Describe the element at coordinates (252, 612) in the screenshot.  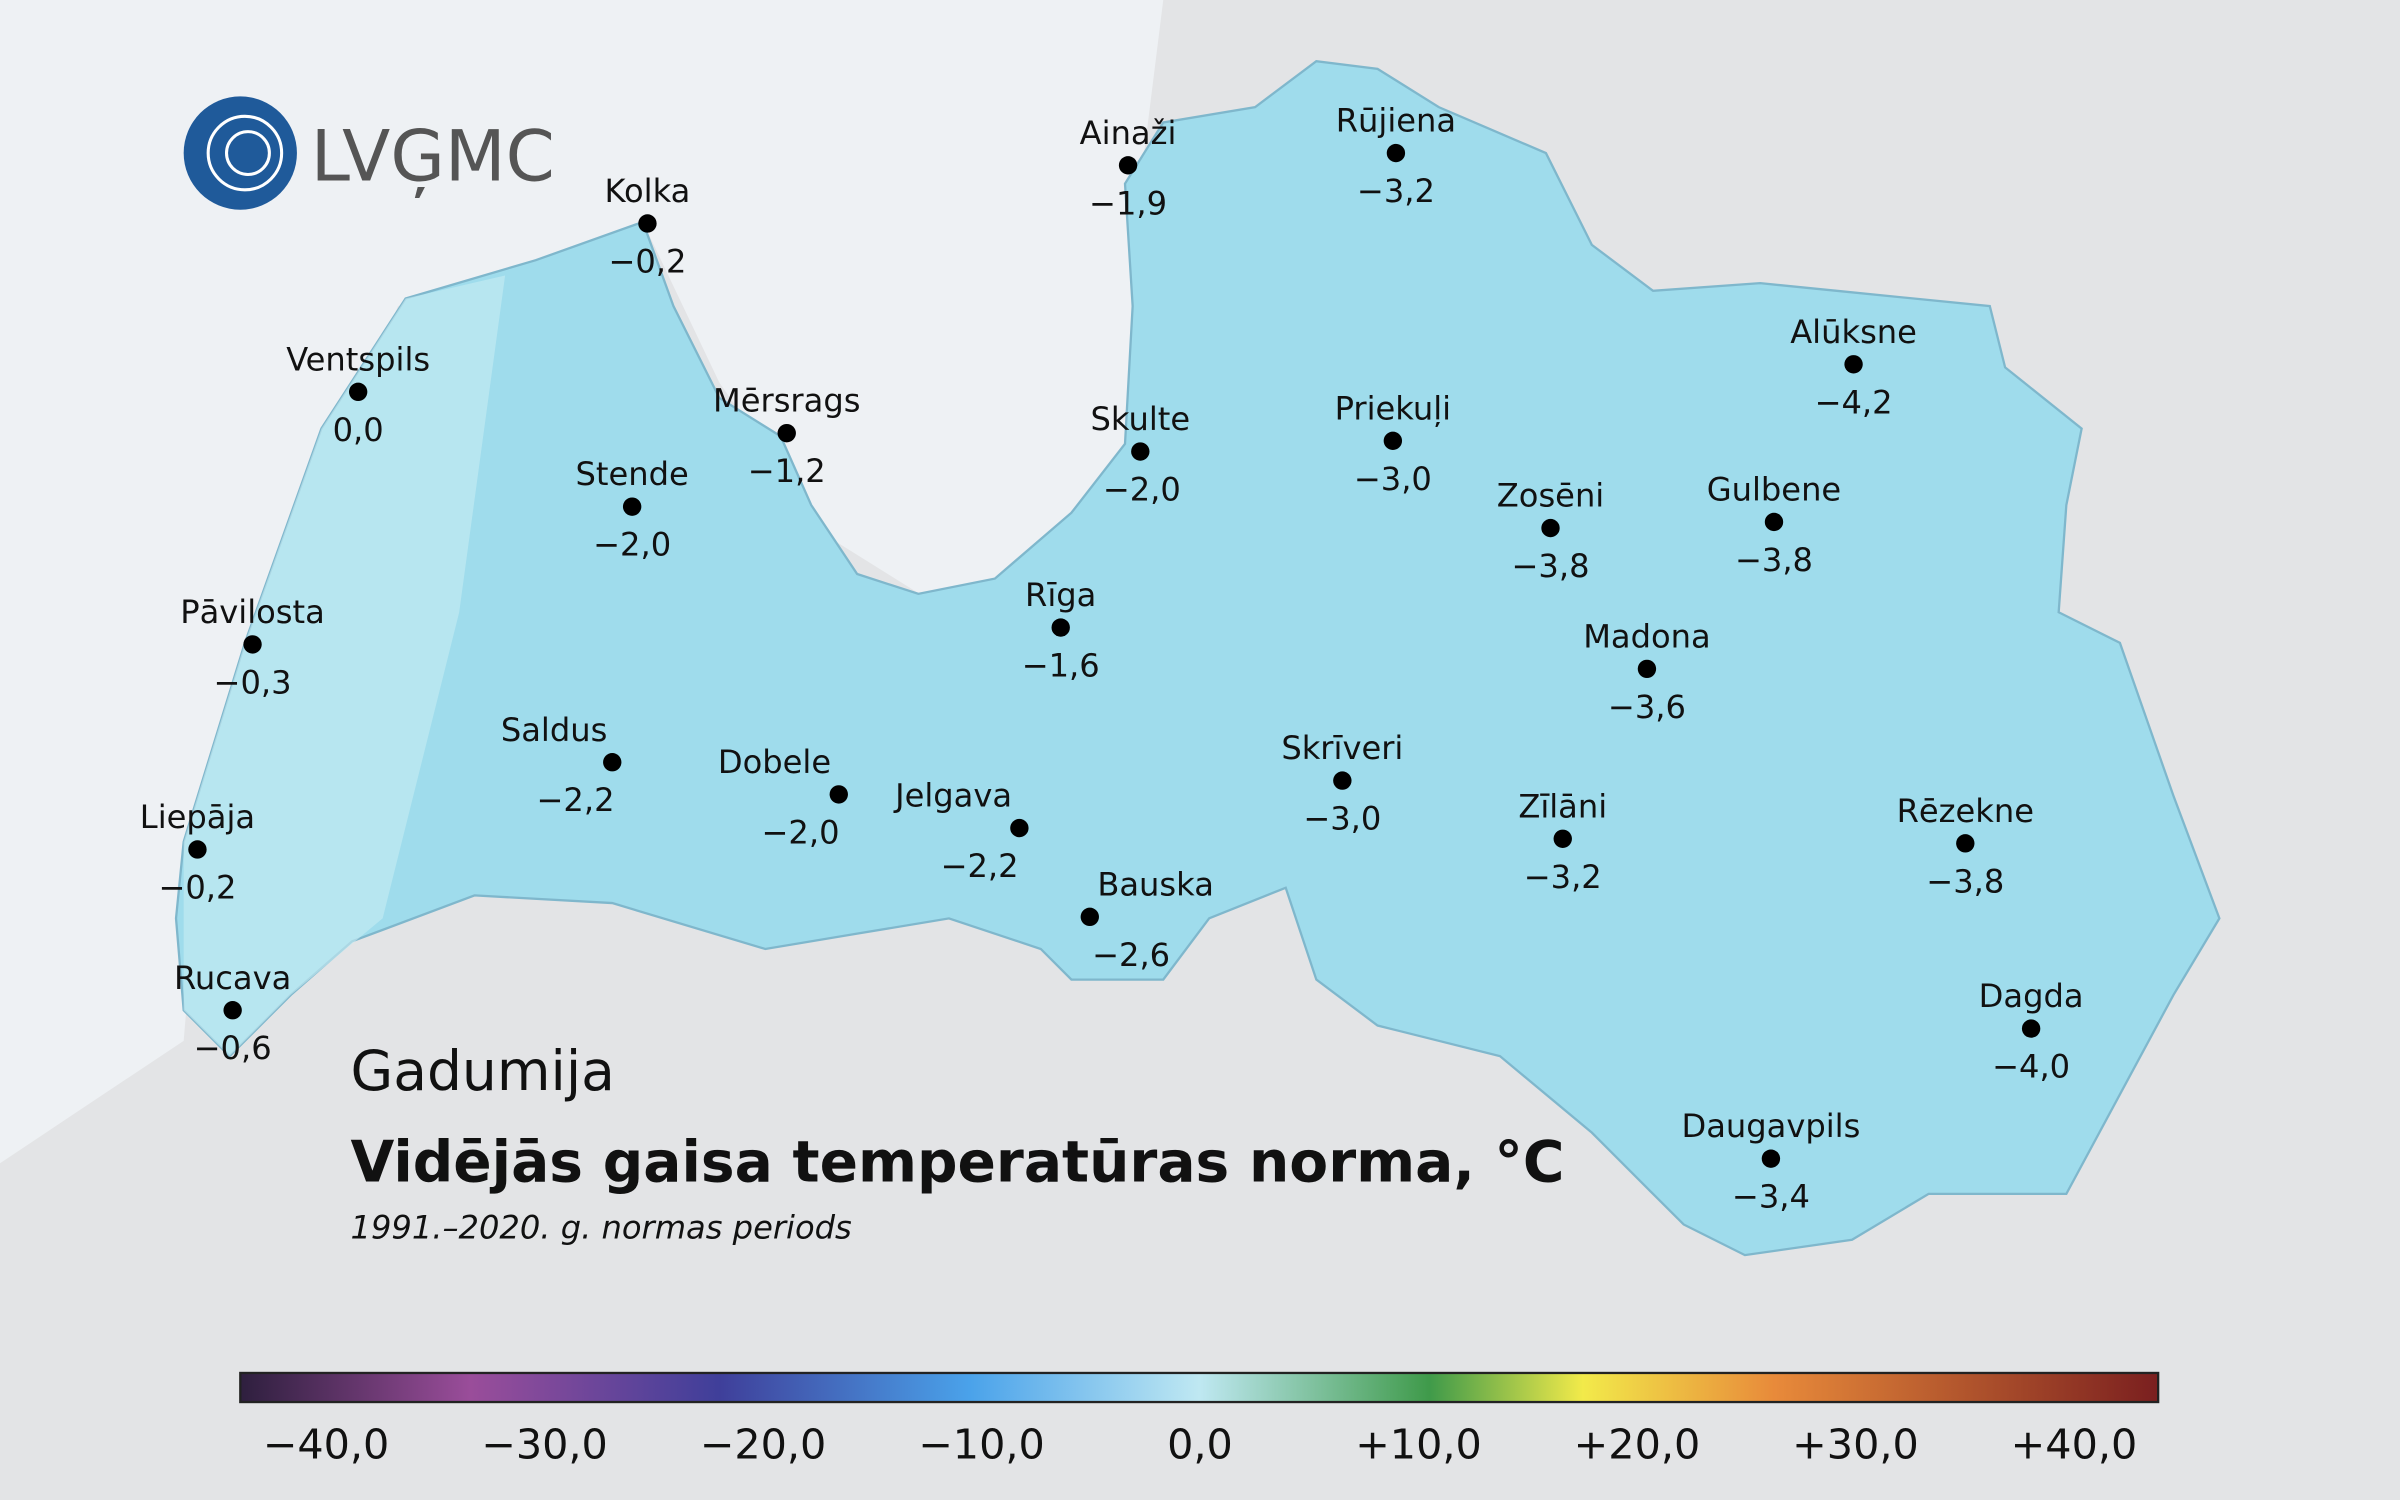
I see `station-name: Pāvilosta` at that location.